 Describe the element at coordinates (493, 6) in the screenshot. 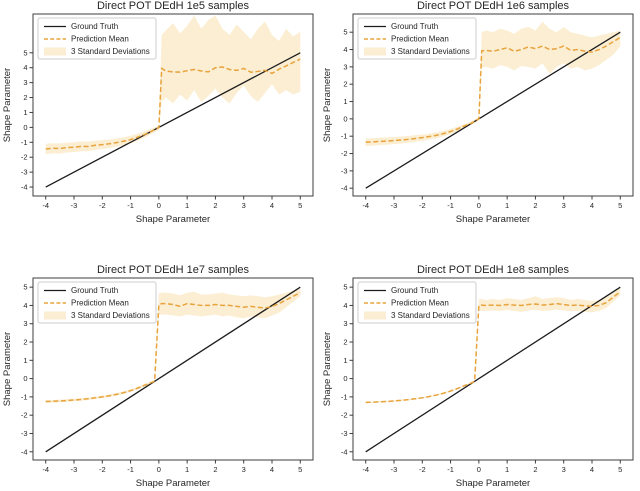

I see `chart-title: Direct POT DEdH 1e6 samples` at that location.